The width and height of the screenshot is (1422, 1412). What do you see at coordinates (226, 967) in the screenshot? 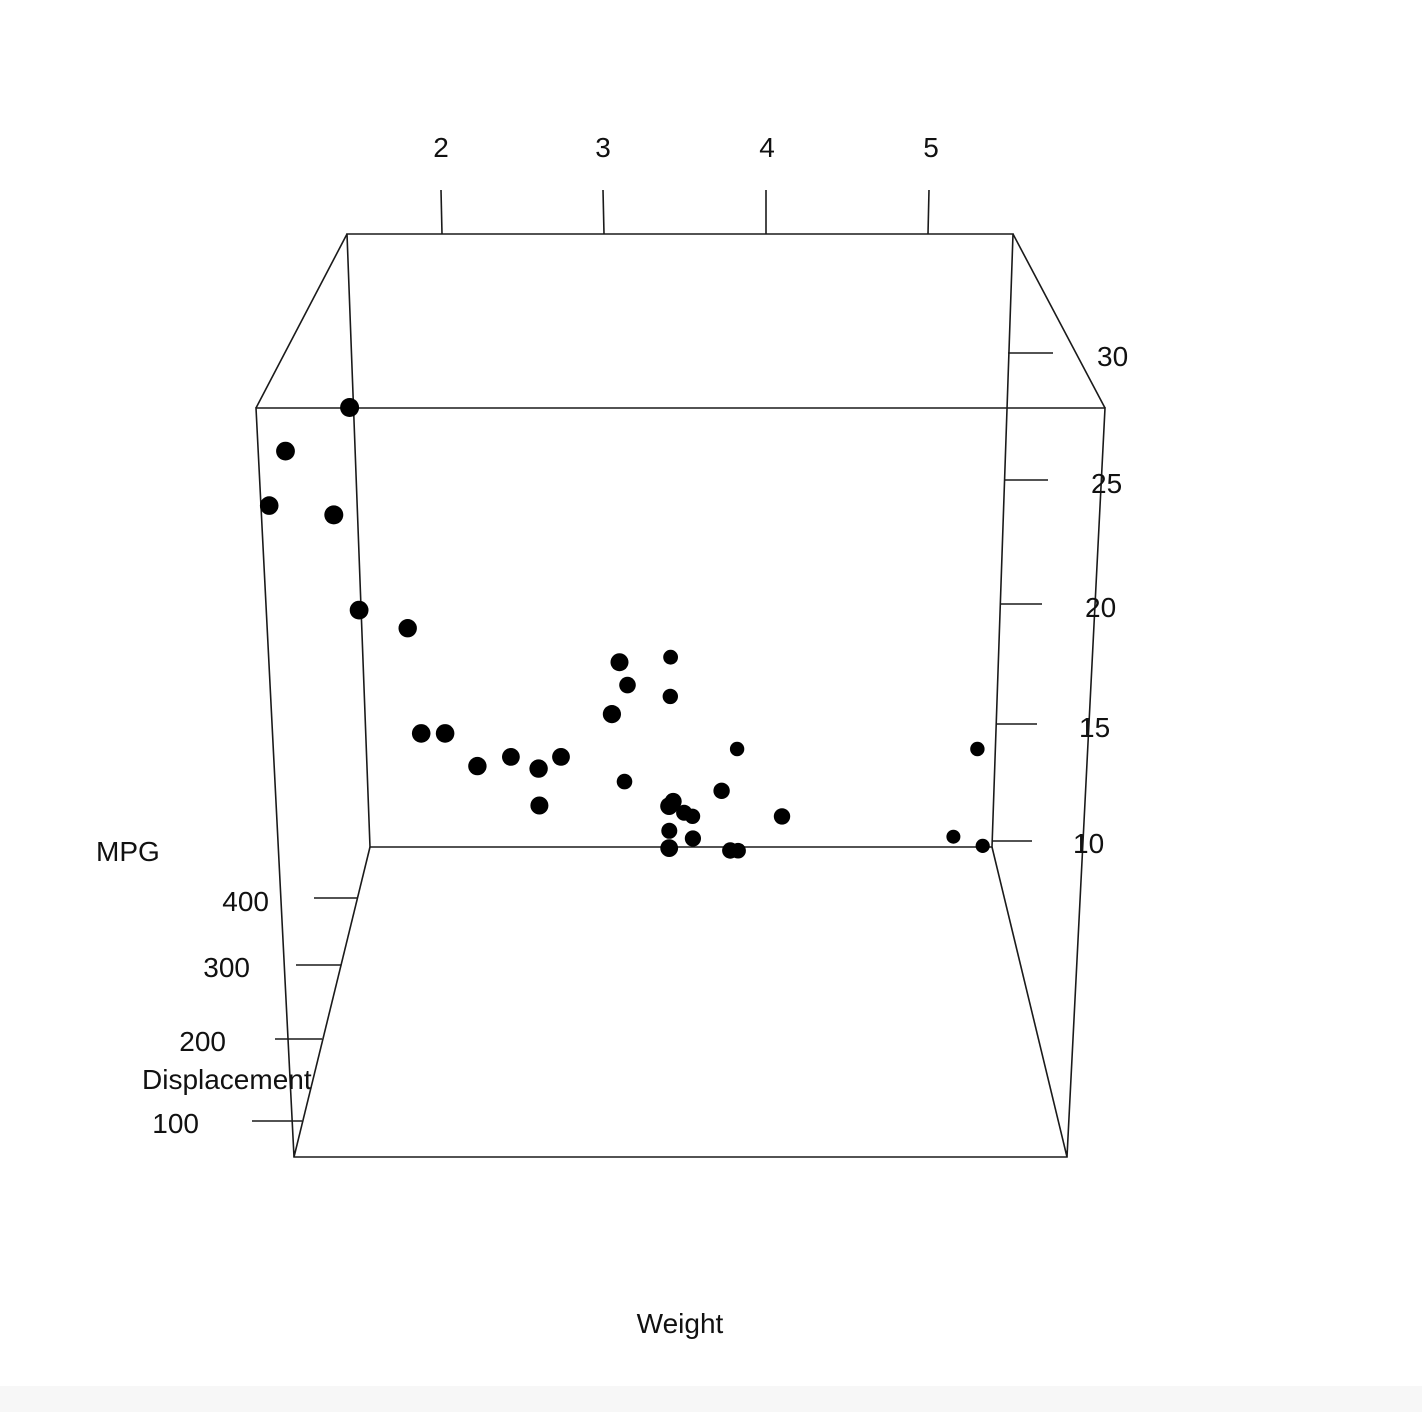
I see `displacement-tick-label: 300` at bounding box center [226, 967].